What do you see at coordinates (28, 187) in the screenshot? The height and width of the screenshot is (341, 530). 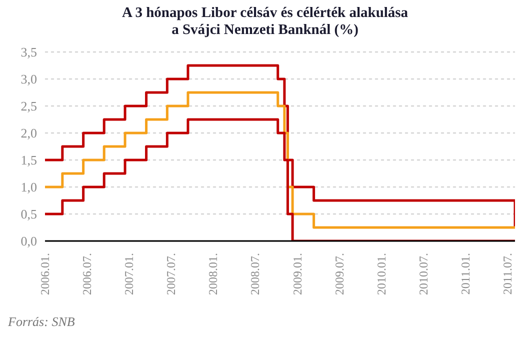 I see `y-tick-label: 1,0` at bounding box center [28, 187].